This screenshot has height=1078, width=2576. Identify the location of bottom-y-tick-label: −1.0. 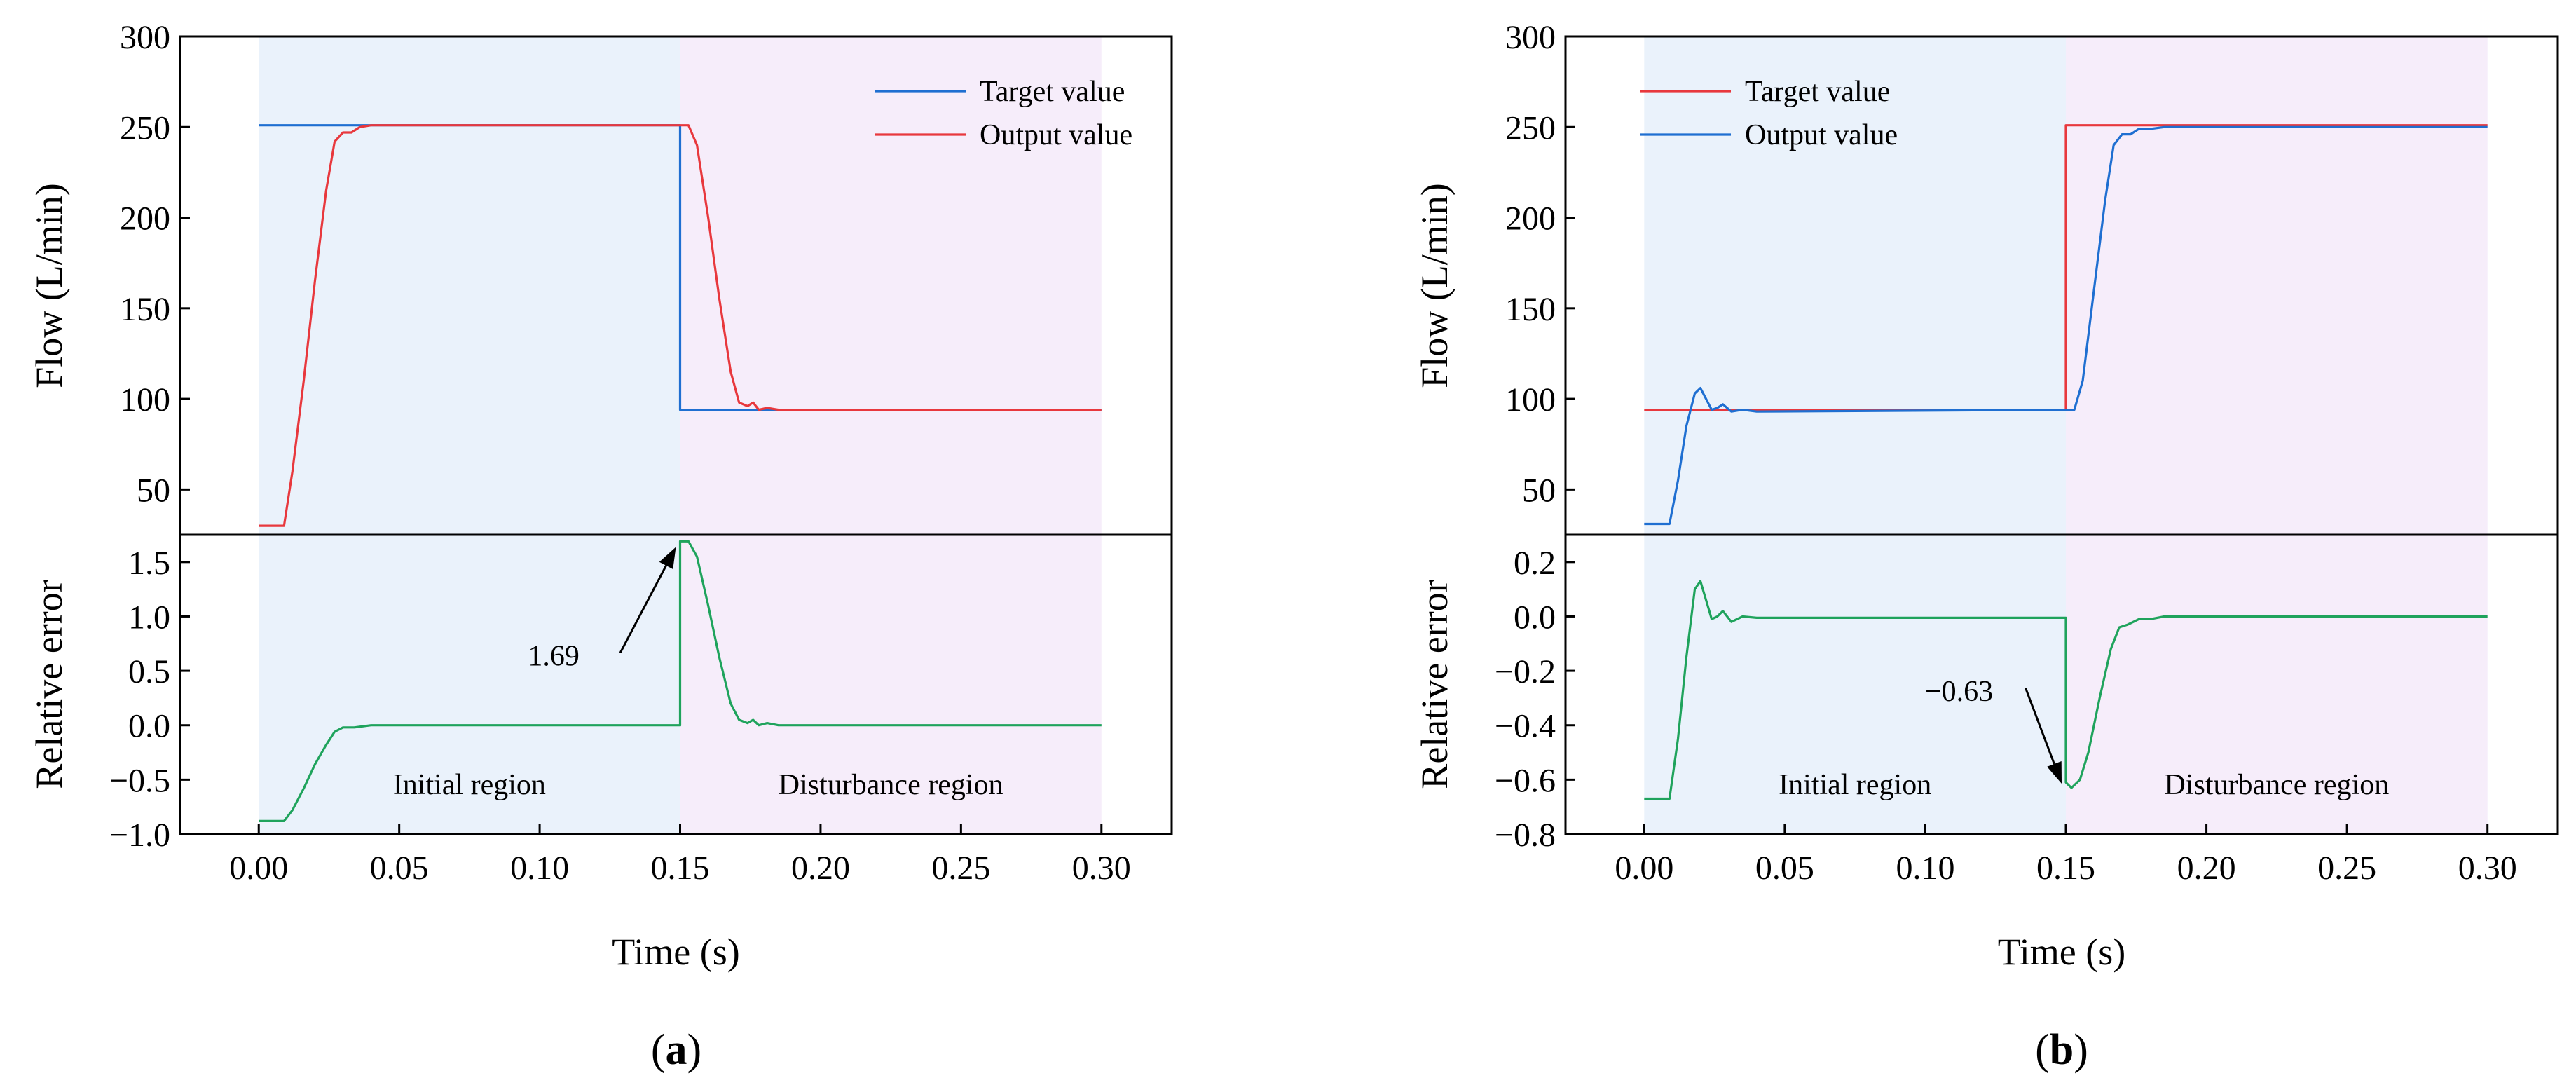
(139, 836).